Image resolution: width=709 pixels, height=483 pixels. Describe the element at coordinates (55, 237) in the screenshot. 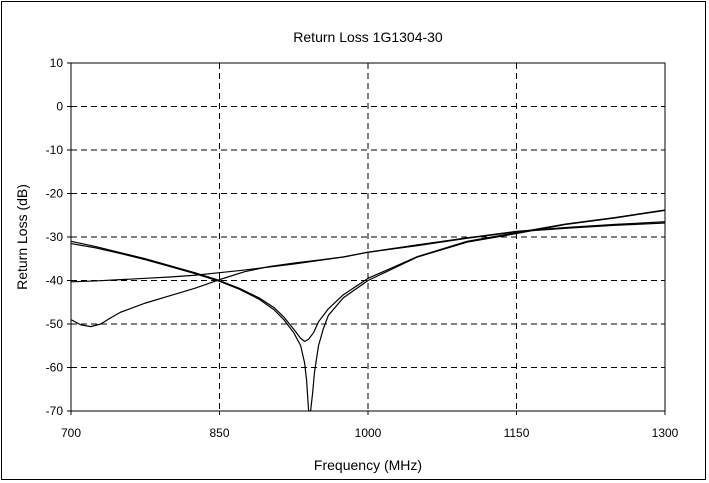

I see `y-tick-label: -30` at that location.